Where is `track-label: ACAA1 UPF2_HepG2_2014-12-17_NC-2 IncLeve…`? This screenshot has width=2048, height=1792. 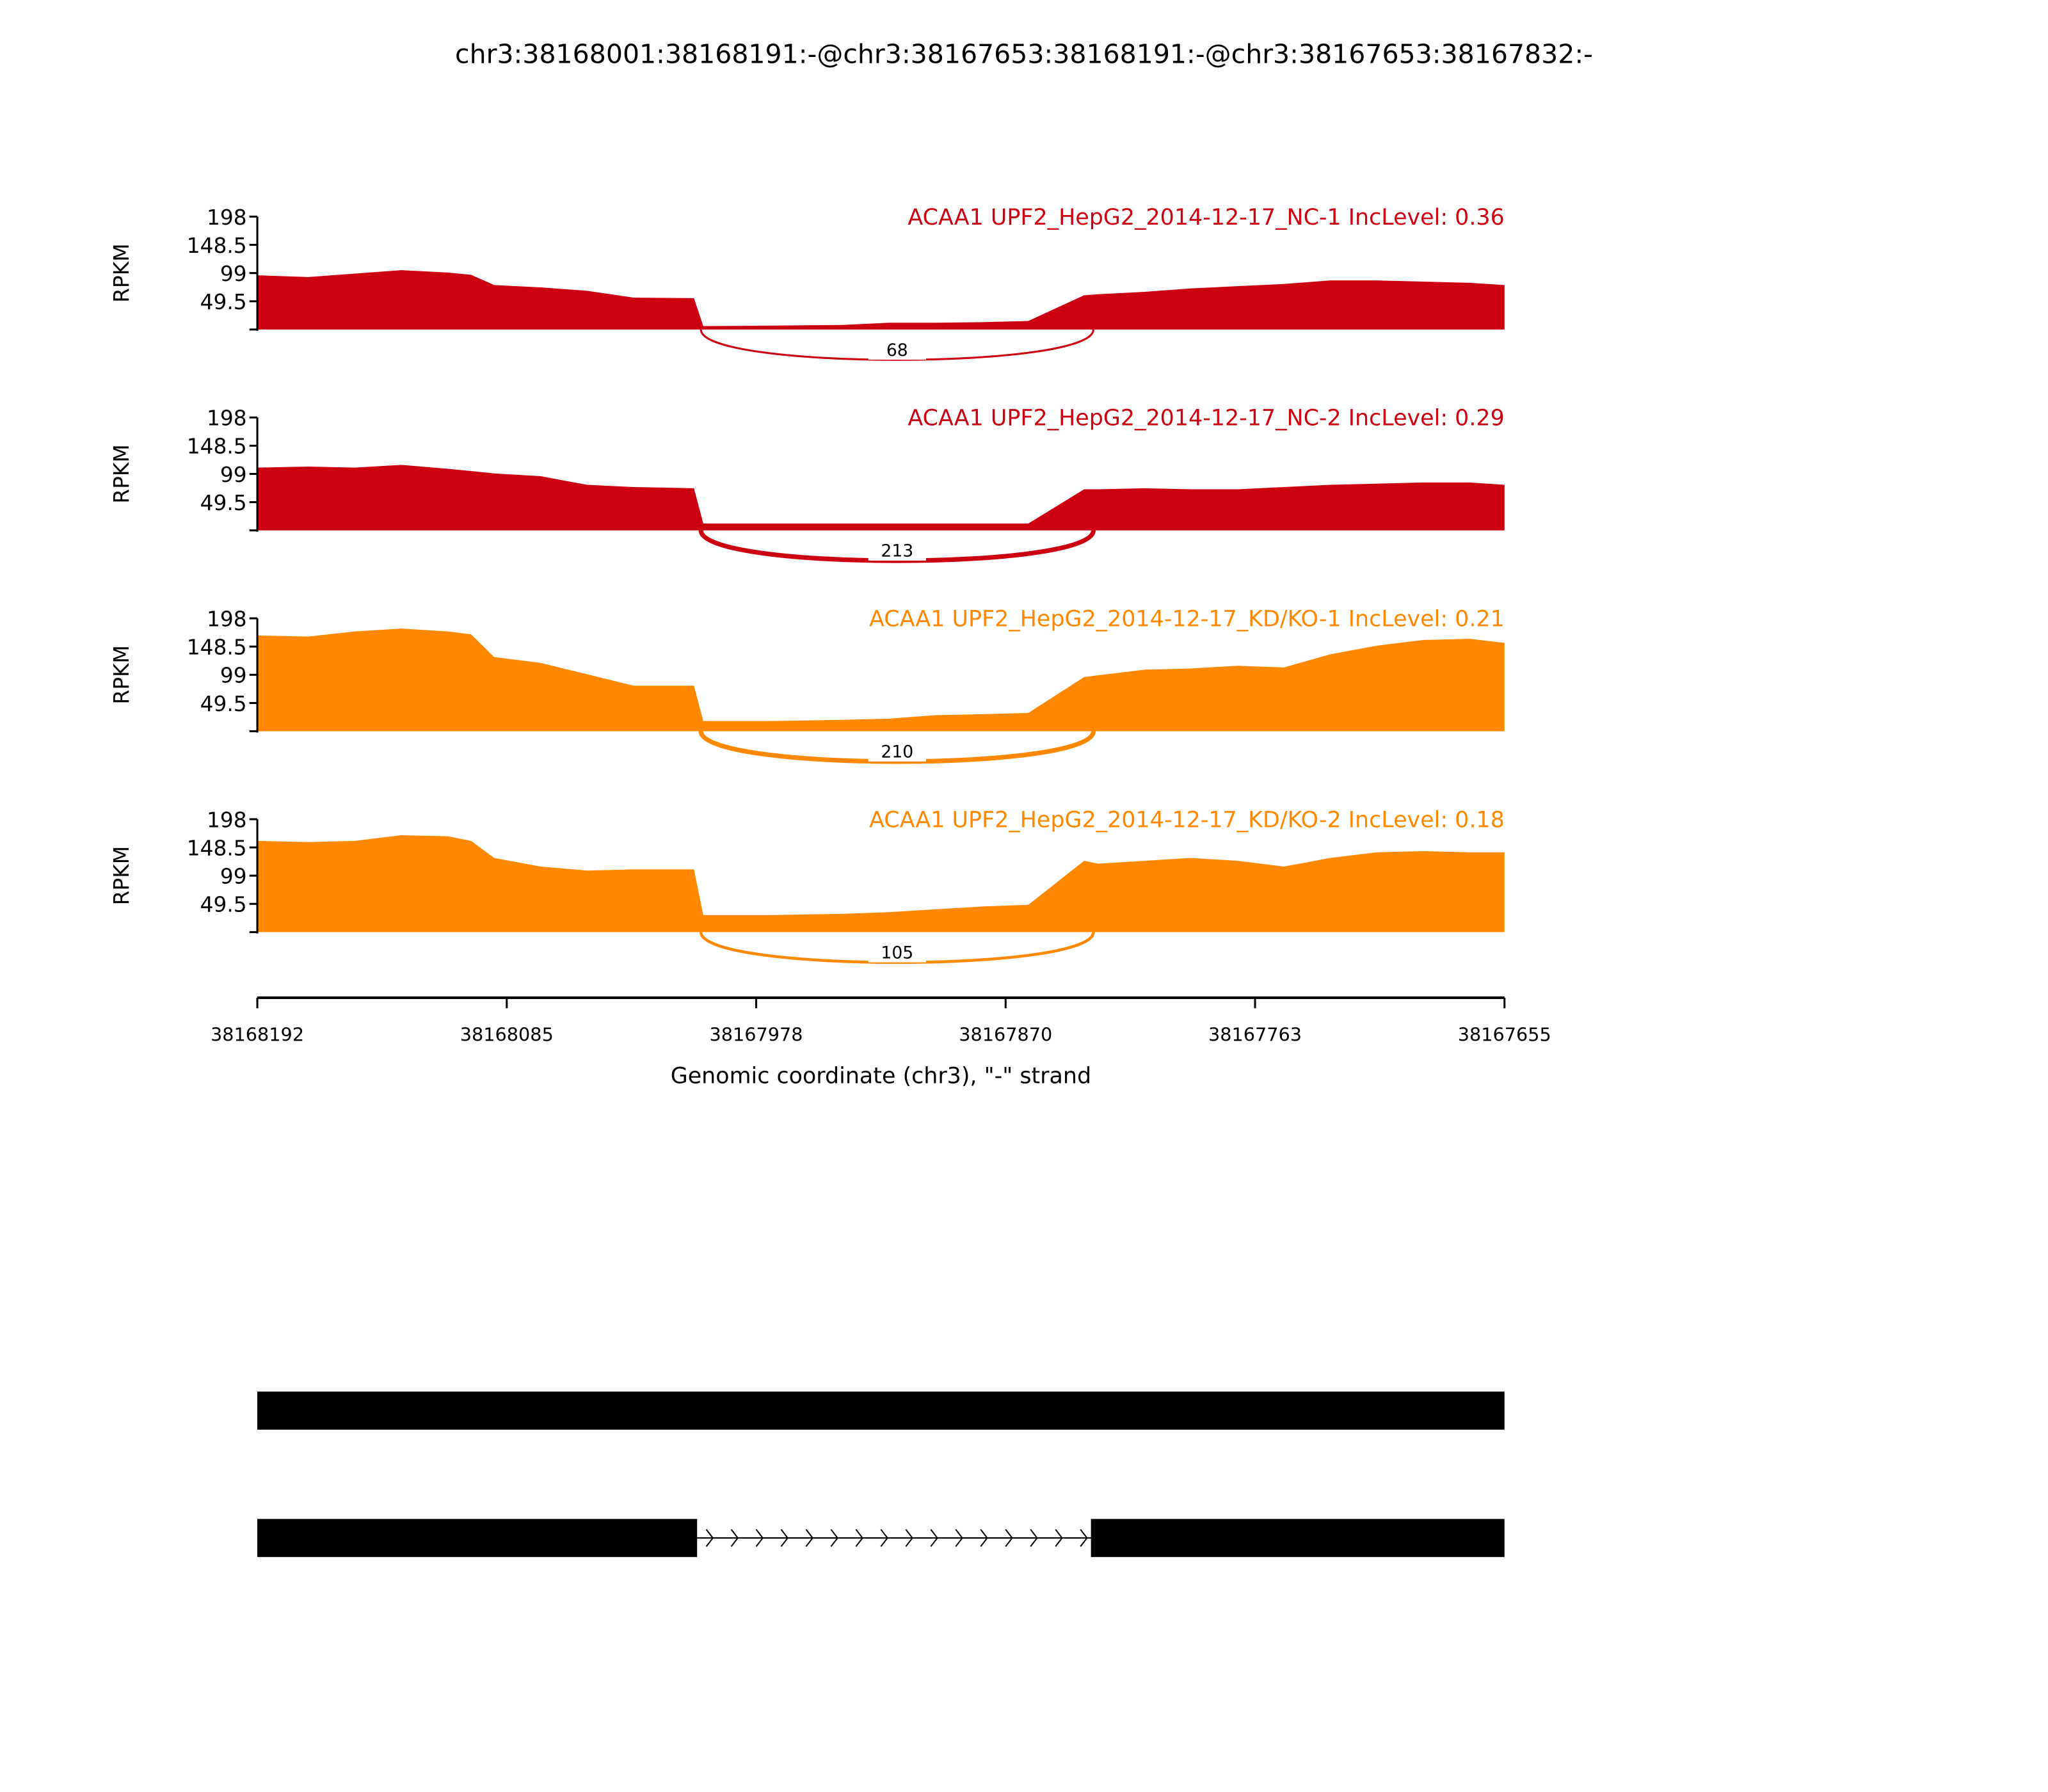 track-label: ACAA1 UPF2_HepG2_2014-12-17_NC-2 IncLeve… is located at coordinates (1206, 418).